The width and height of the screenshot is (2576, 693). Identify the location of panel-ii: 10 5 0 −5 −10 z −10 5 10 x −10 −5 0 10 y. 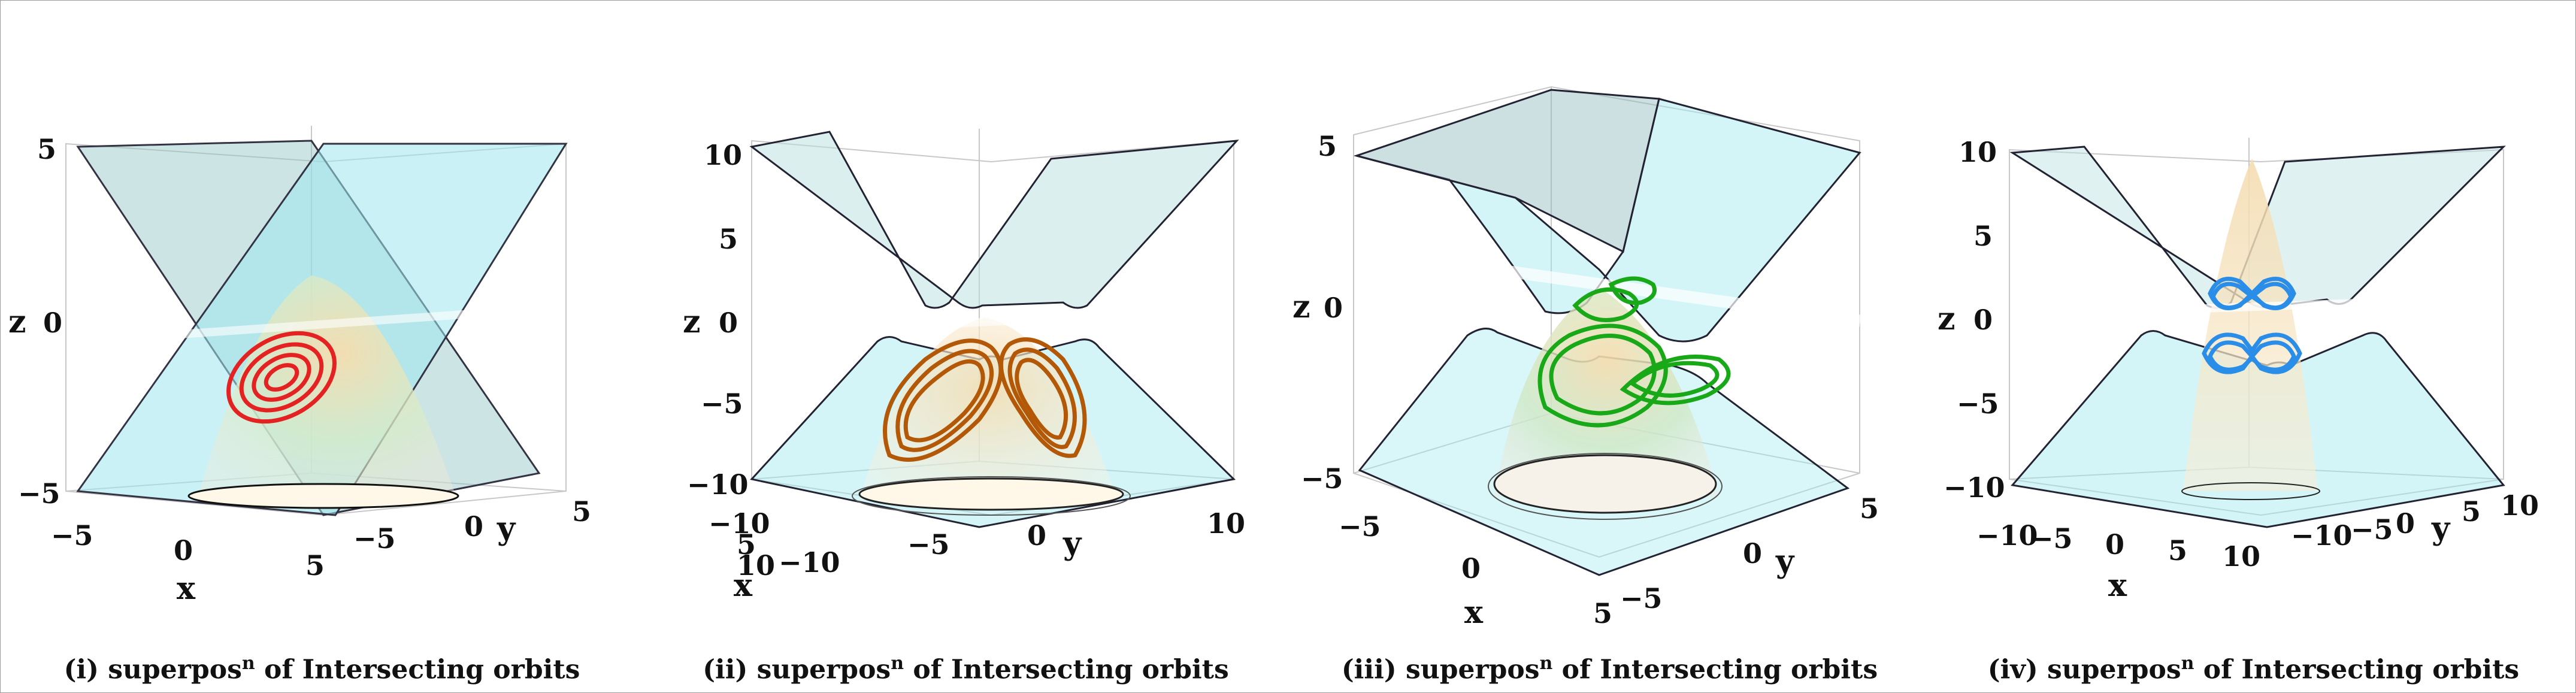
(964, 366).